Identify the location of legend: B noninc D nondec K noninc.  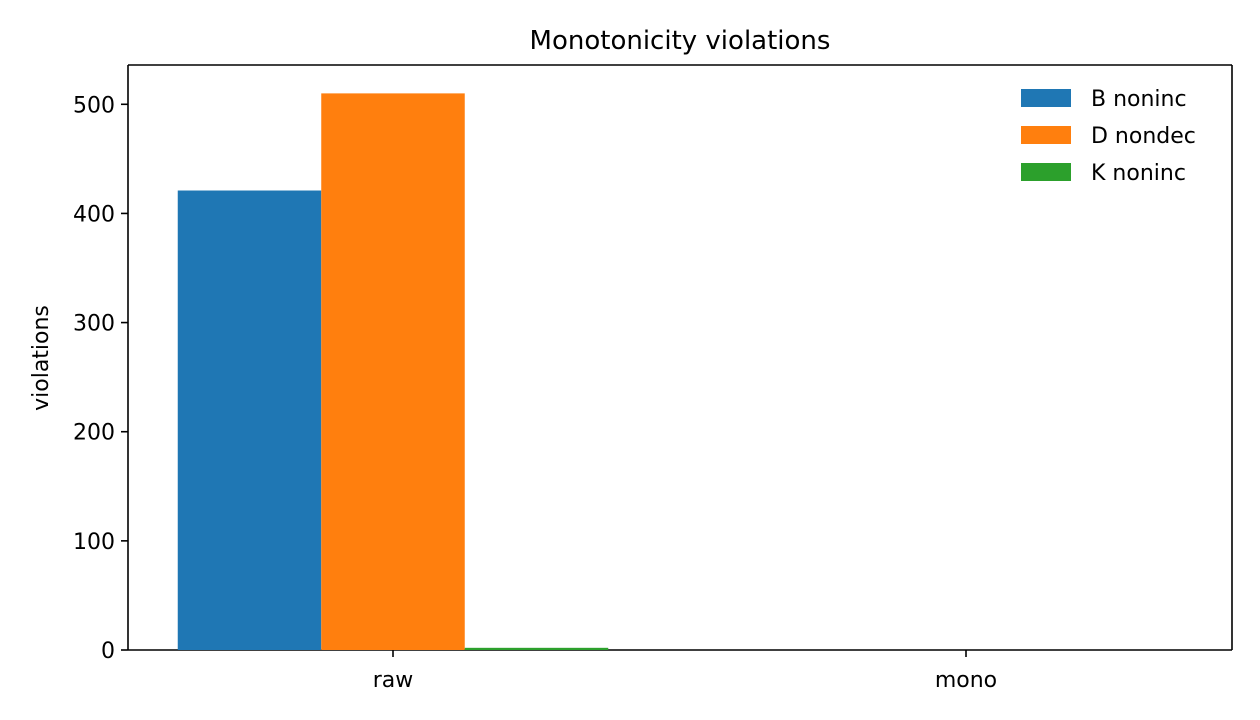
(1108, 136).